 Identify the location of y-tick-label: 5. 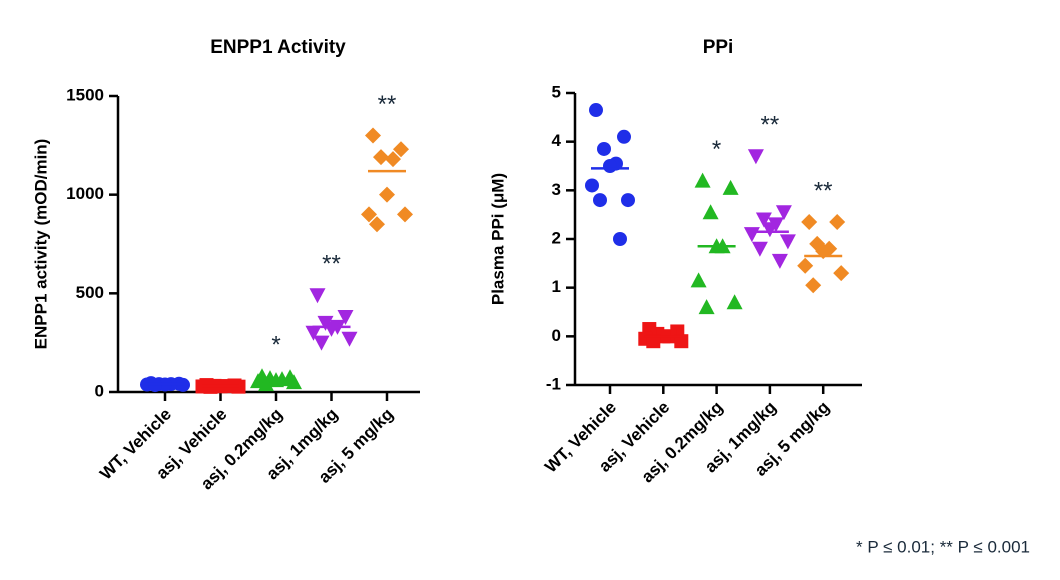
(556, 91).